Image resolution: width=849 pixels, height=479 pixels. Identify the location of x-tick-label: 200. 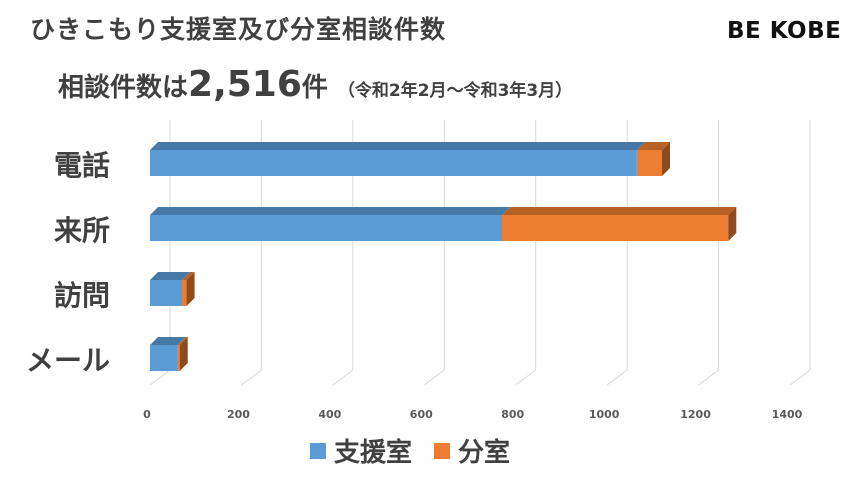
(238, 414).